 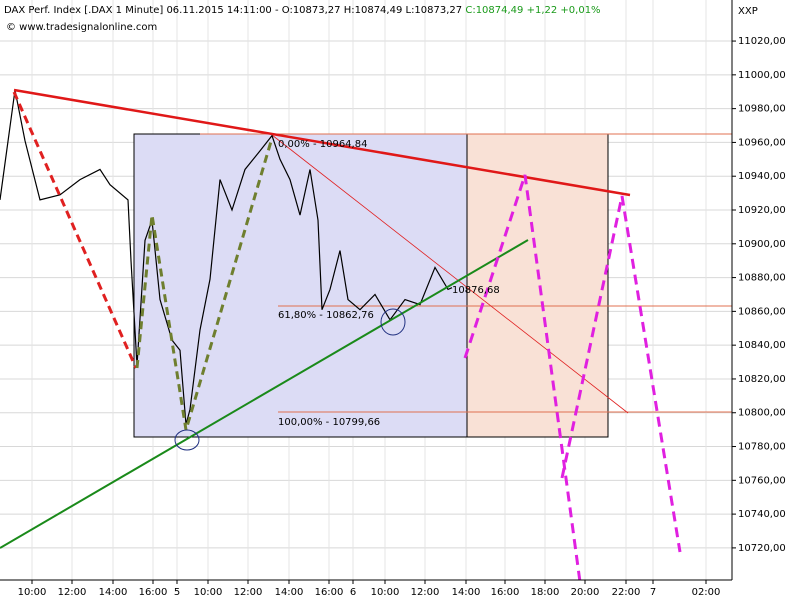 What do you see at coordinates (353, 592) in the screenshot?
I see `x-tick-label: 6` at bounding box center [353, 592].